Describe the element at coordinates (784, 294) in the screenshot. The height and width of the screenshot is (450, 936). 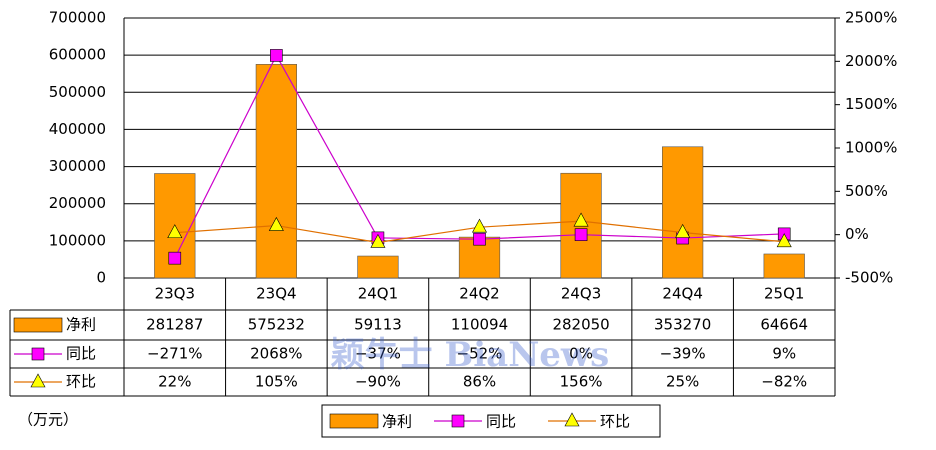
I see `x-tick-label: 25Q1` at that location.